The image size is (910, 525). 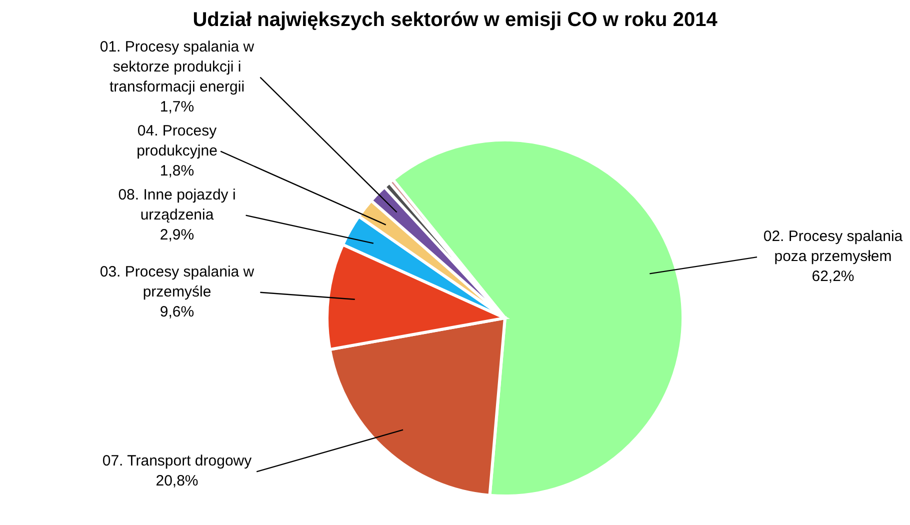 What do you see at coordinates (177, 281) in the screenshot?
I see `slice-label: 03. Procesy spalania w przemyśle` at bounding box center [177, 281].